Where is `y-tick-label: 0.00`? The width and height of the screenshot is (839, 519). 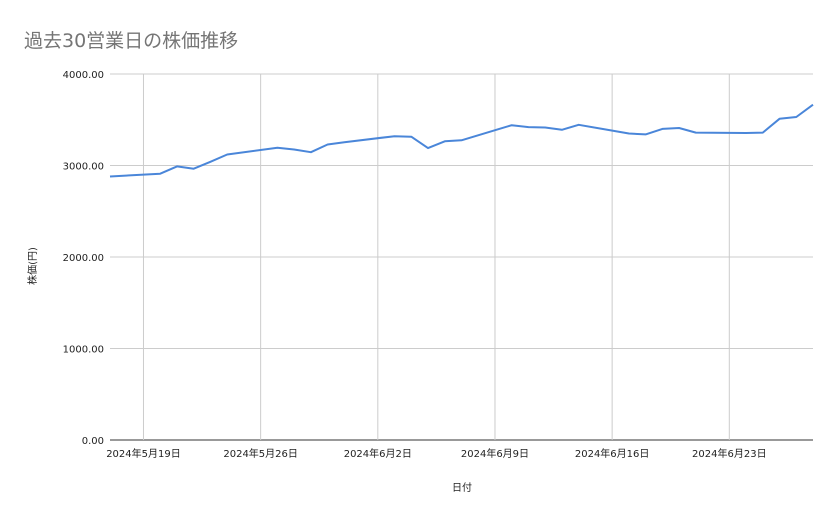
y-tick-label: 0.00 is located at coordinates (93, 441).